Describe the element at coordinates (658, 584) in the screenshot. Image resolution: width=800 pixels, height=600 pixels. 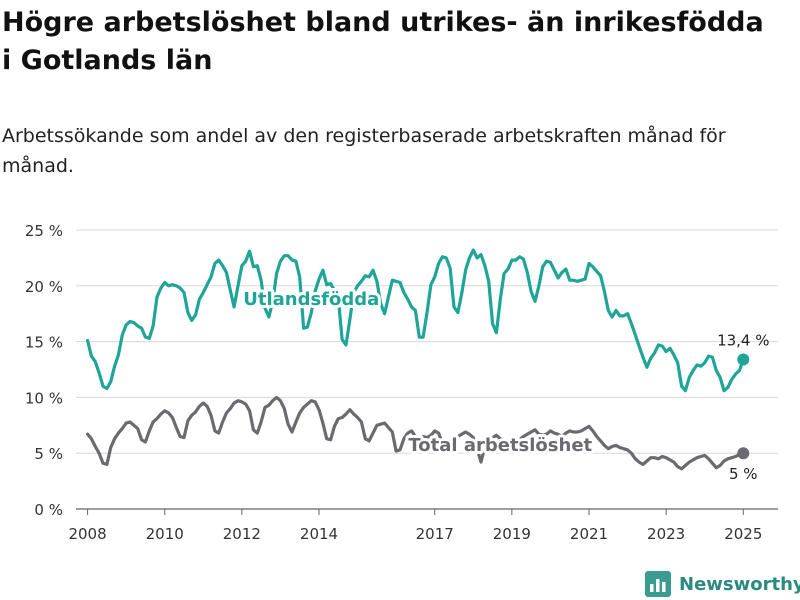
I see `bar-chart-logo-icon` at that location.